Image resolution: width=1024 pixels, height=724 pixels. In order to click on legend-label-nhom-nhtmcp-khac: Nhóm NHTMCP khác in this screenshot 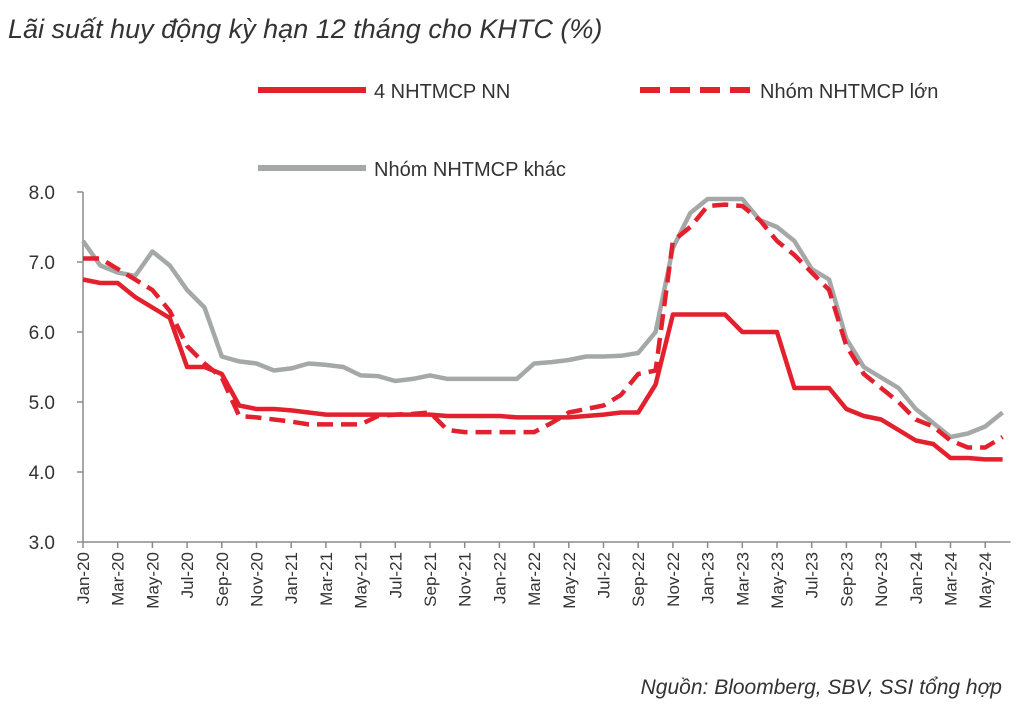, I will do `click(470, 170)`.